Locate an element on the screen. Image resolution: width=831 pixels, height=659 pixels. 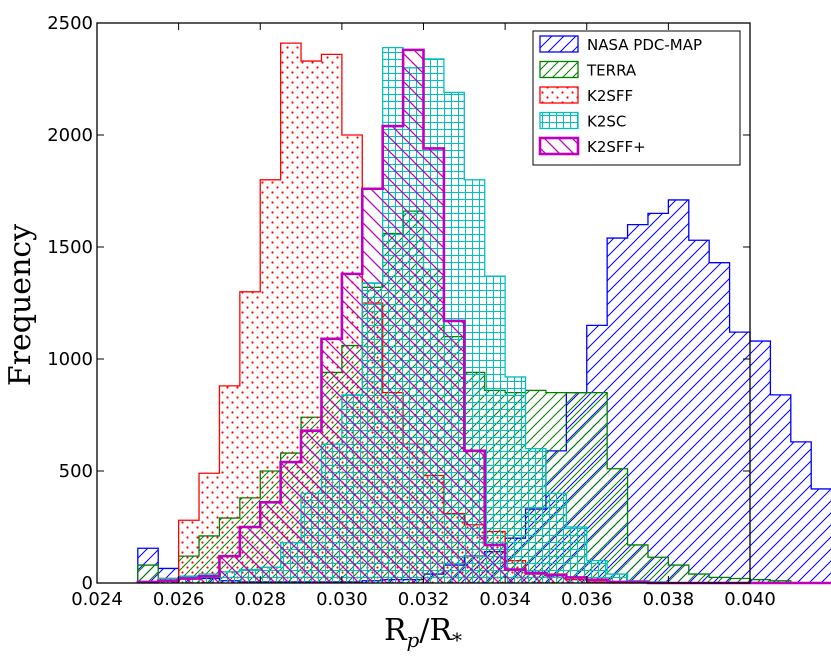
legend-swatch-k2sc is located at coordinates (559, 120).